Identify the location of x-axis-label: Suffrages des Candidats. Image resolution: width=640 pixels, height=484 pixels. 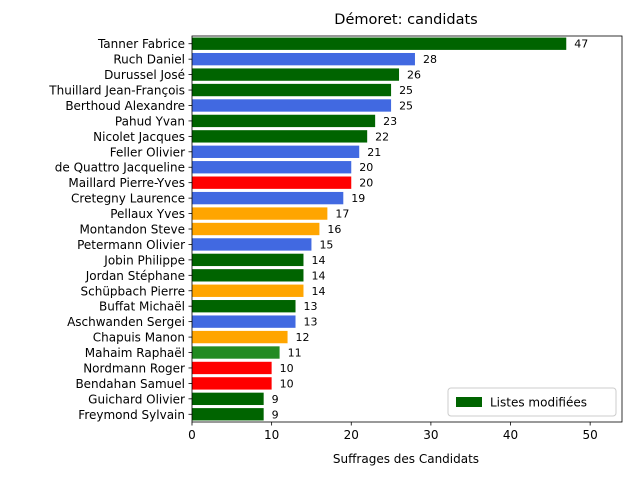
(406, 459).